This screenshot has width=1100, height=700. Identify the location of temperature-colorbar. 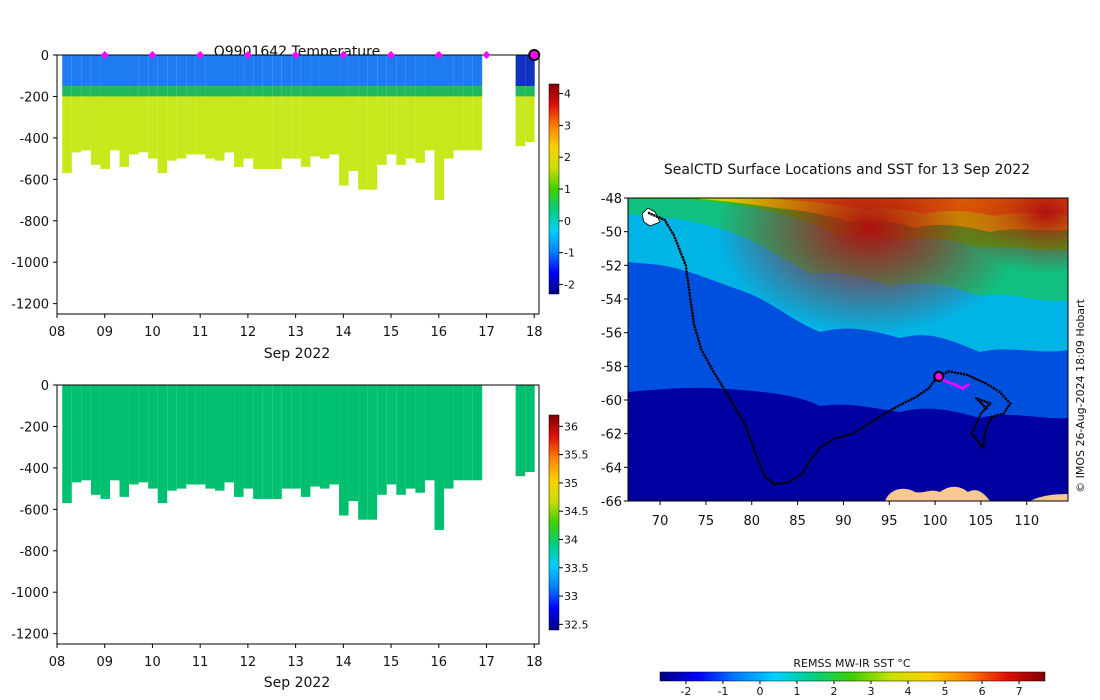
(554, 189).